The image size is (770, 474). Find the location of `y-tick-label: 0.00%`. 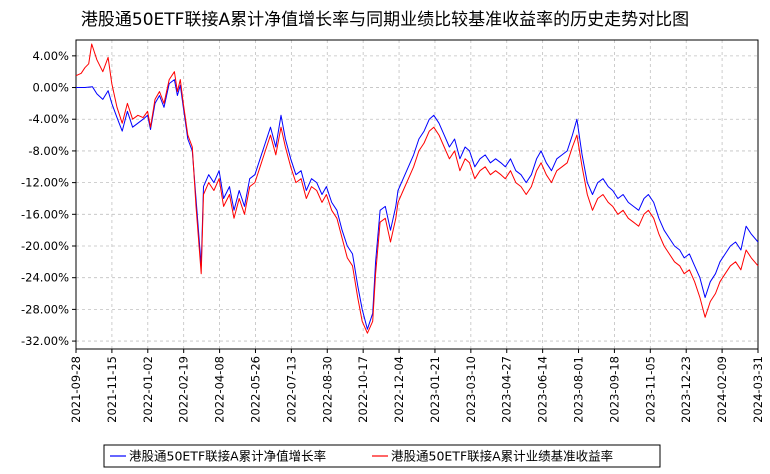

y-tick-label: 0.00% is located at coordinates (50, 88).